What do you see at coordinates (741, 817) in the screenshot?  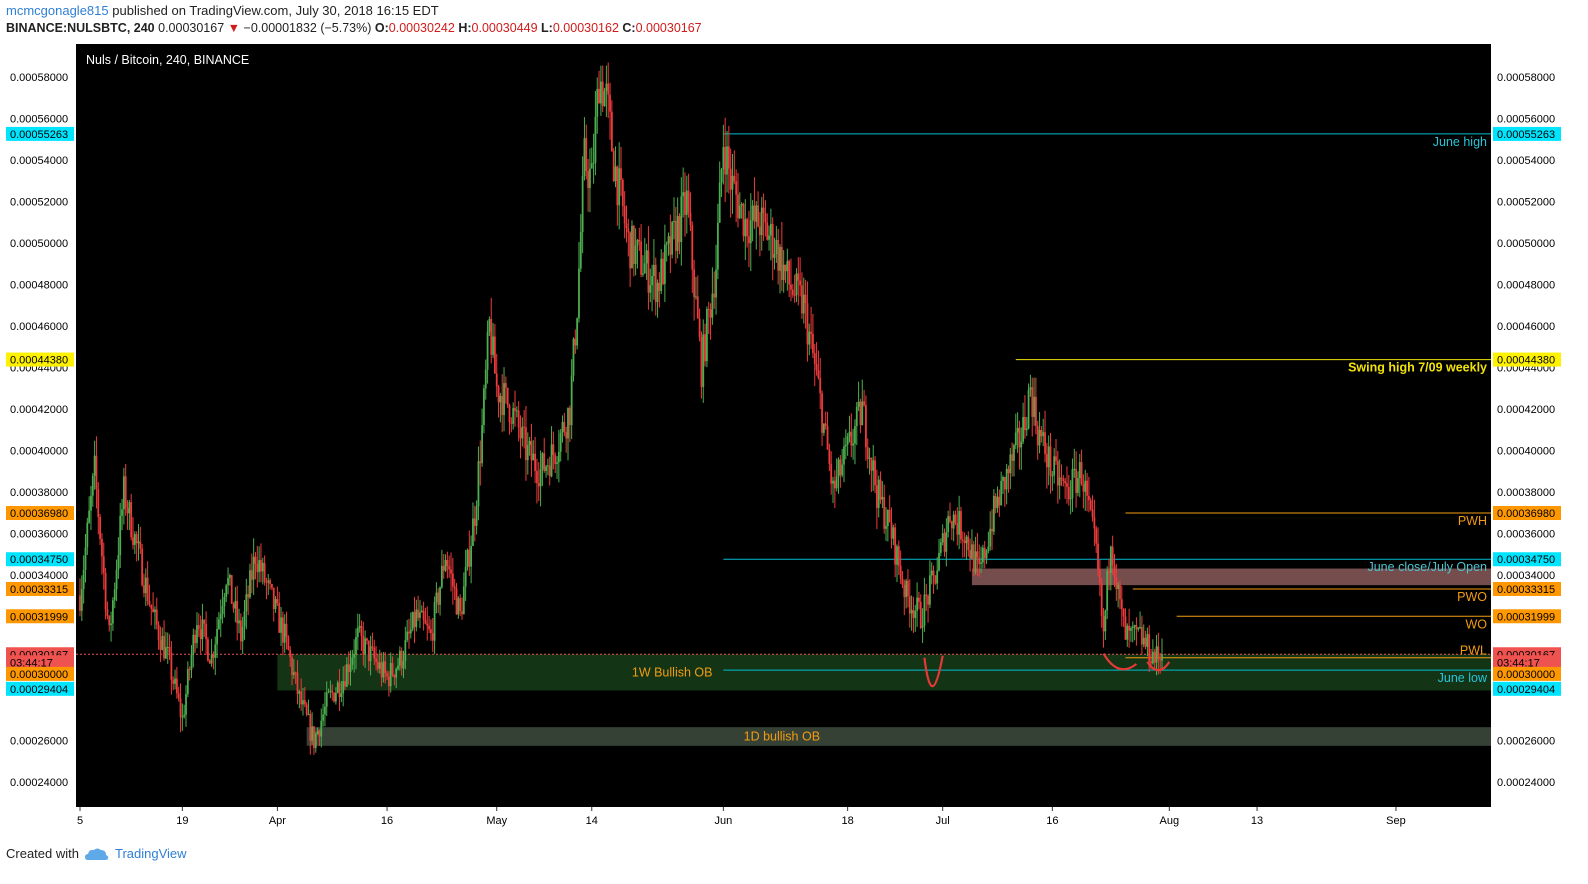 I see `x-axis: 5 19 Apr 16 May 14 Jun 18 Jul 16 Aug 13 Sep` at bounding box center [741, 817].